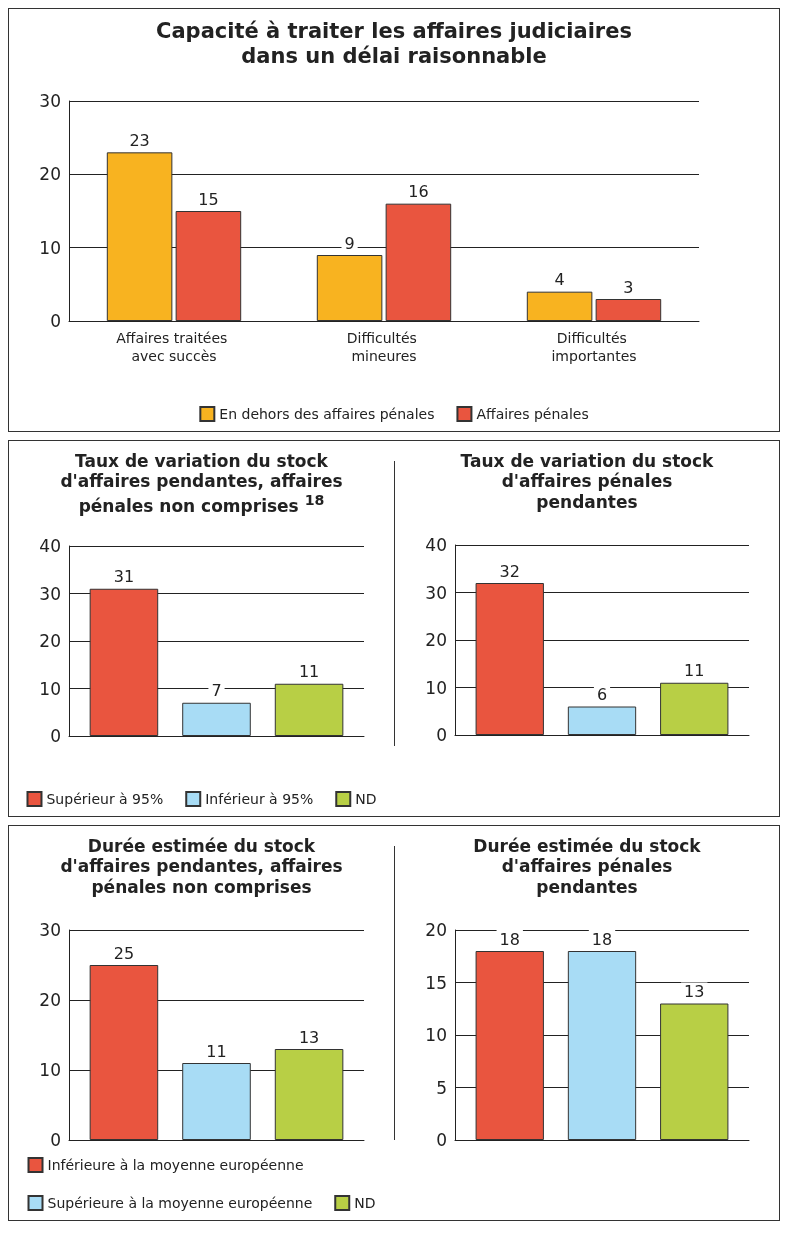  Describe the element at coordinates (509, 571) in the screenshot. I see `data-label: 32` at that location.